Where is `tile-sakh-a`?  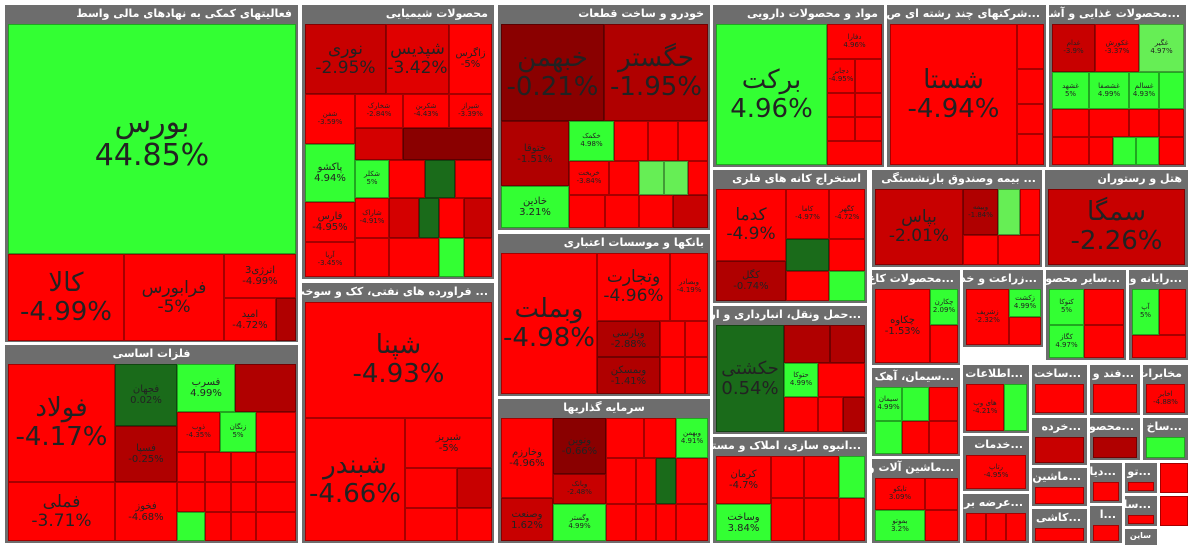
tile-sakh-a is located at coordinates (1165, 447).